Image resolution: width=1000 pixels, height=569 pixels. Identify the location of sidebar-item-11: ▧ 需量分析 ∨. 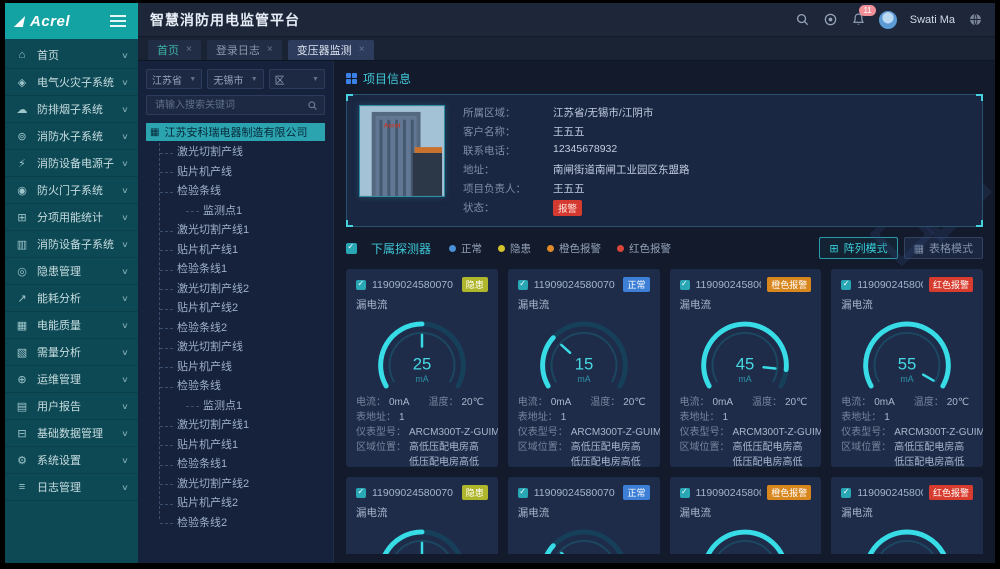
(71, 352).